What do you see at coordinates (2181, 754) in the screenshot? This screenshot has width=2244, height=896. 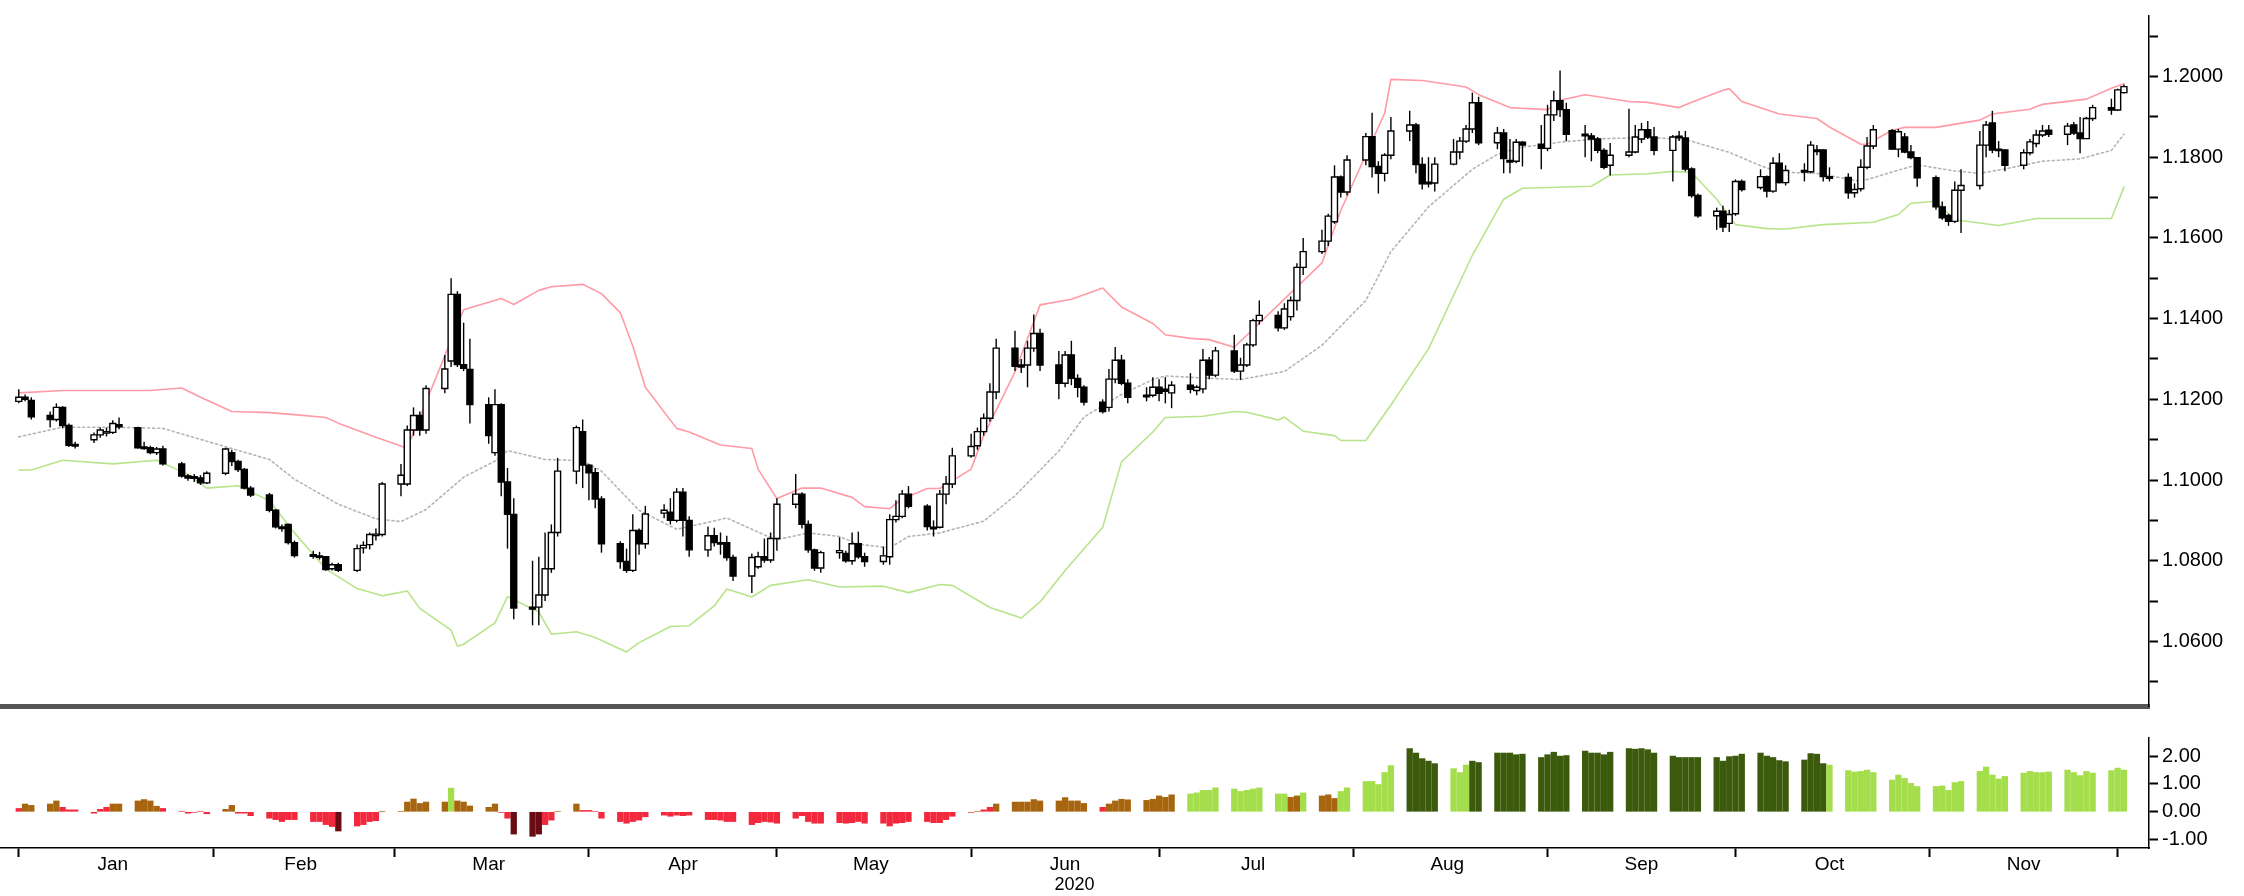 I see `y-tick-label: 2.00` at bounding box center [2181, 754].